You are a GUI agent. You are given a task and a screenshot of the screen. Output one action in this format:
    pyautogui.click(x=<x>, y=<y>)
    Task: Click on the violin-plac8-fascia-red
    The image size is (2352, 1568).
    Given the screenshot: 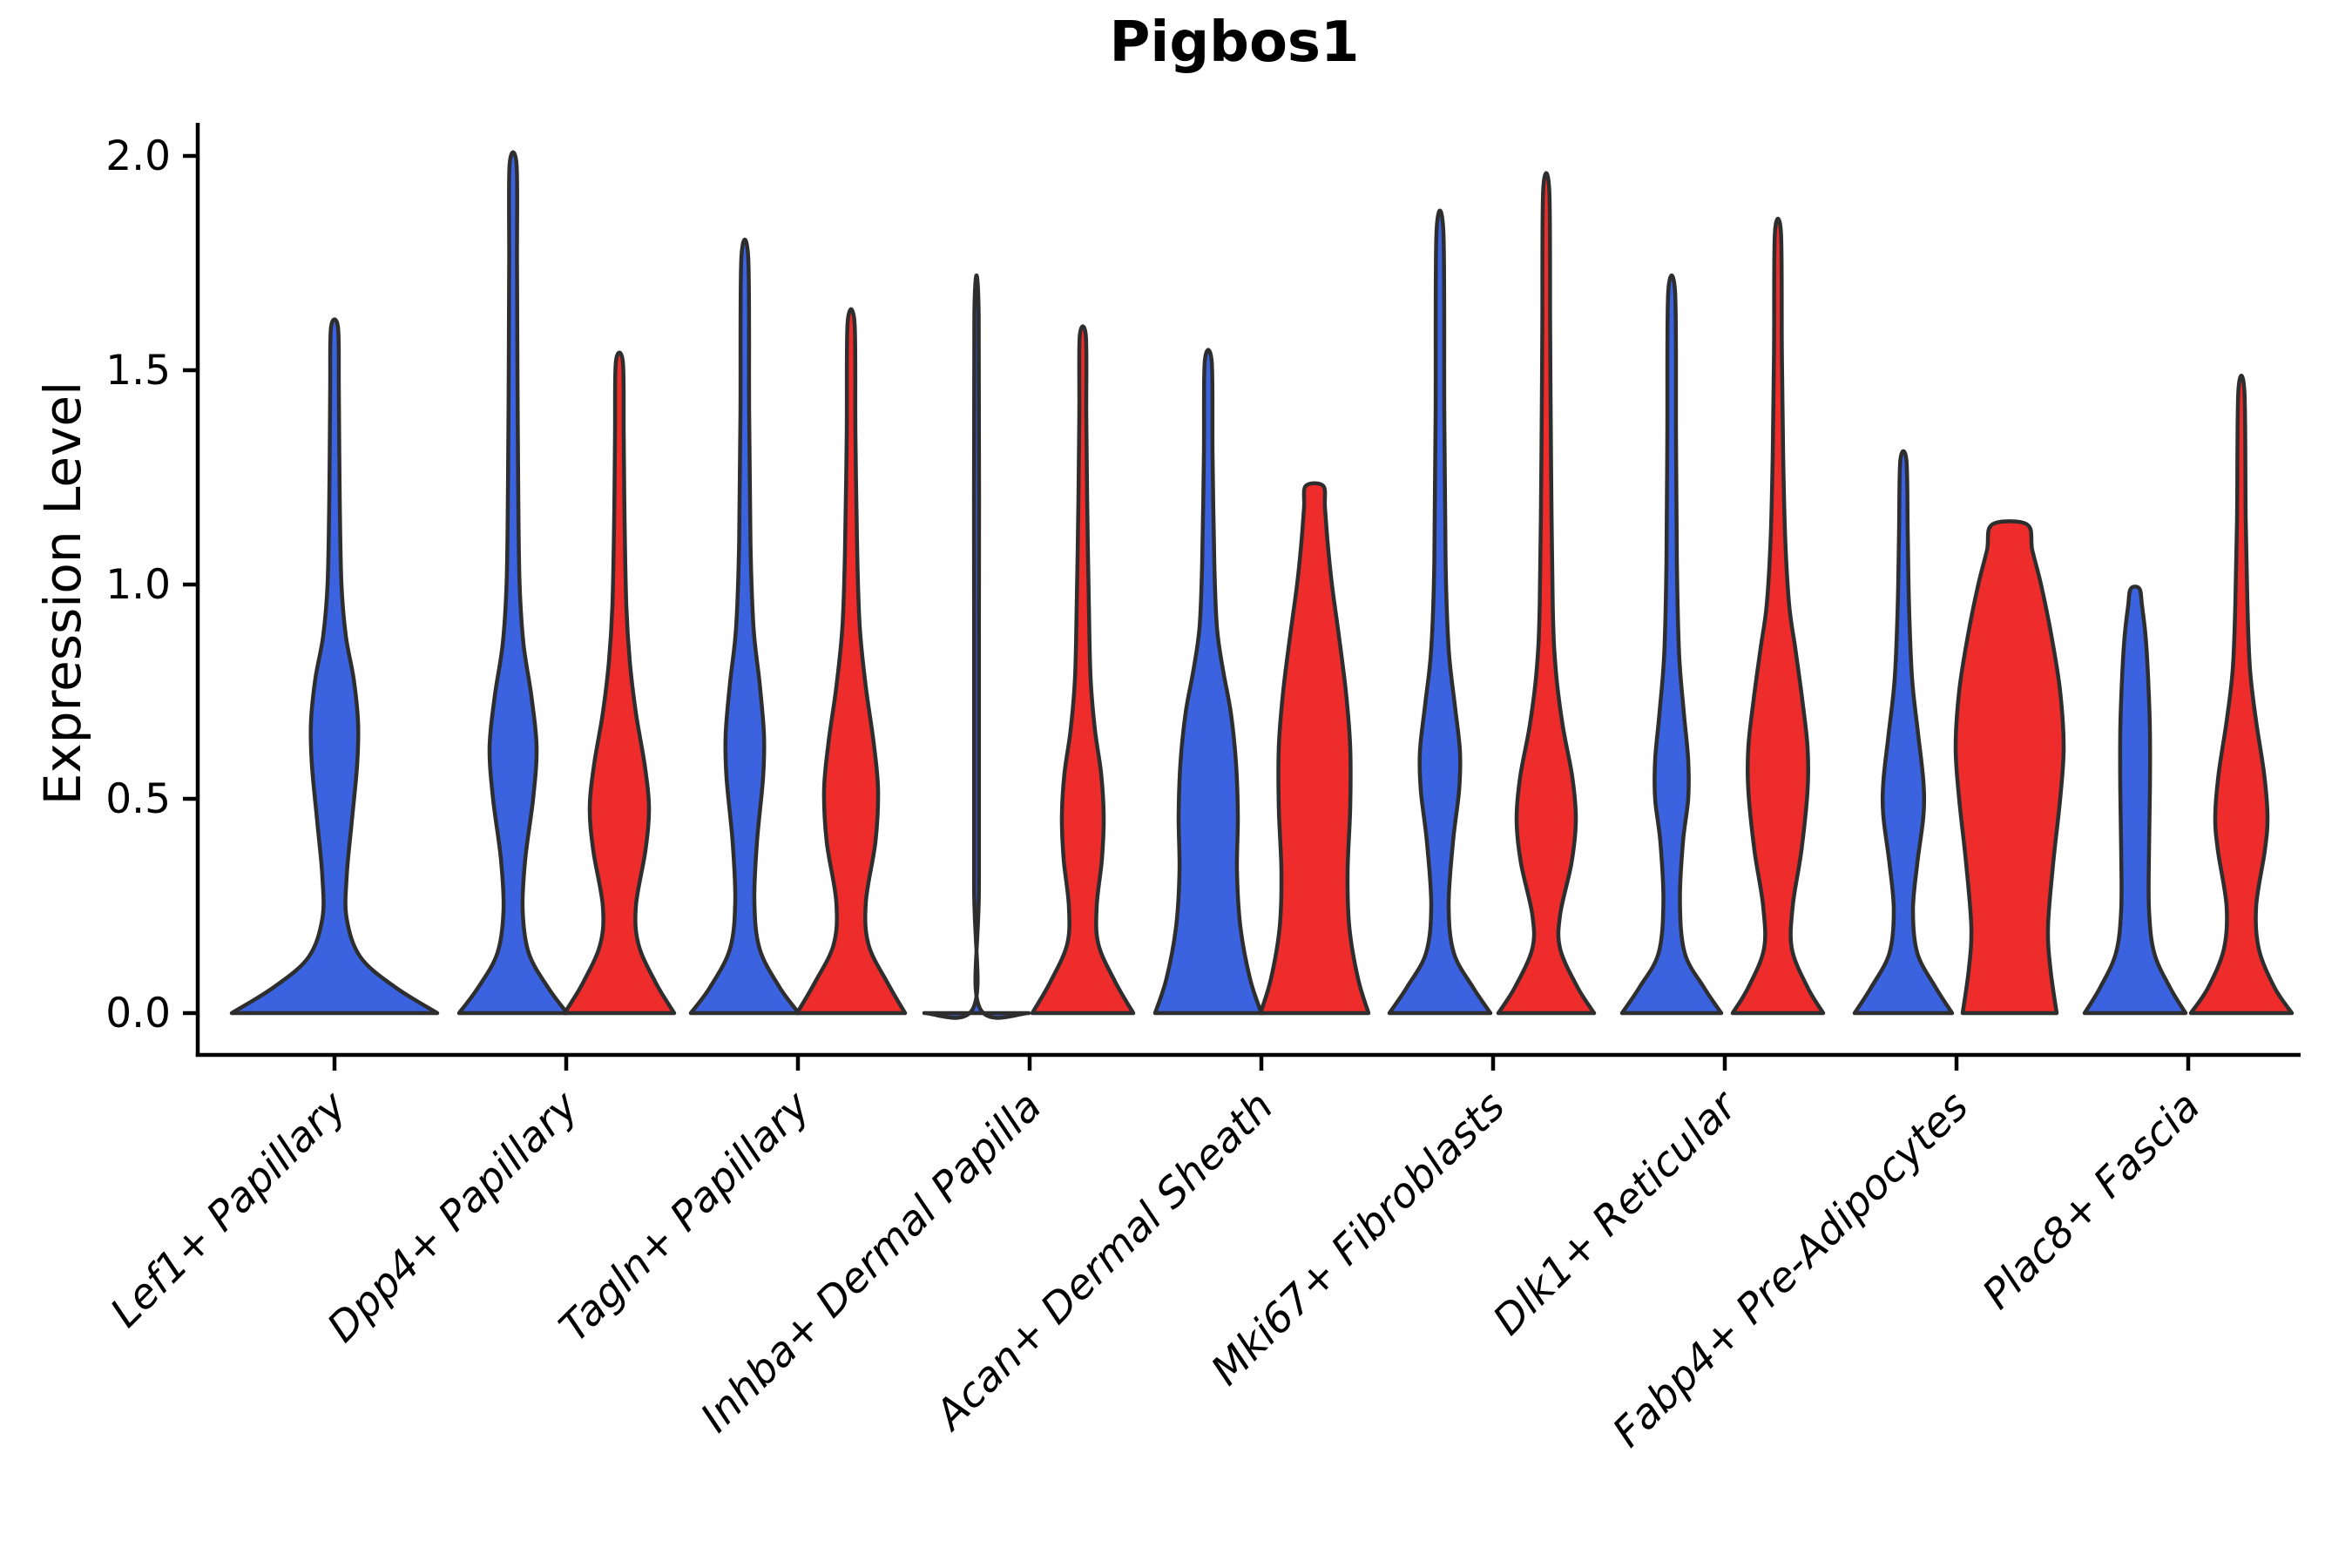 What is the action you would take?
    pyautogui.click(x=2241, y=694)
    